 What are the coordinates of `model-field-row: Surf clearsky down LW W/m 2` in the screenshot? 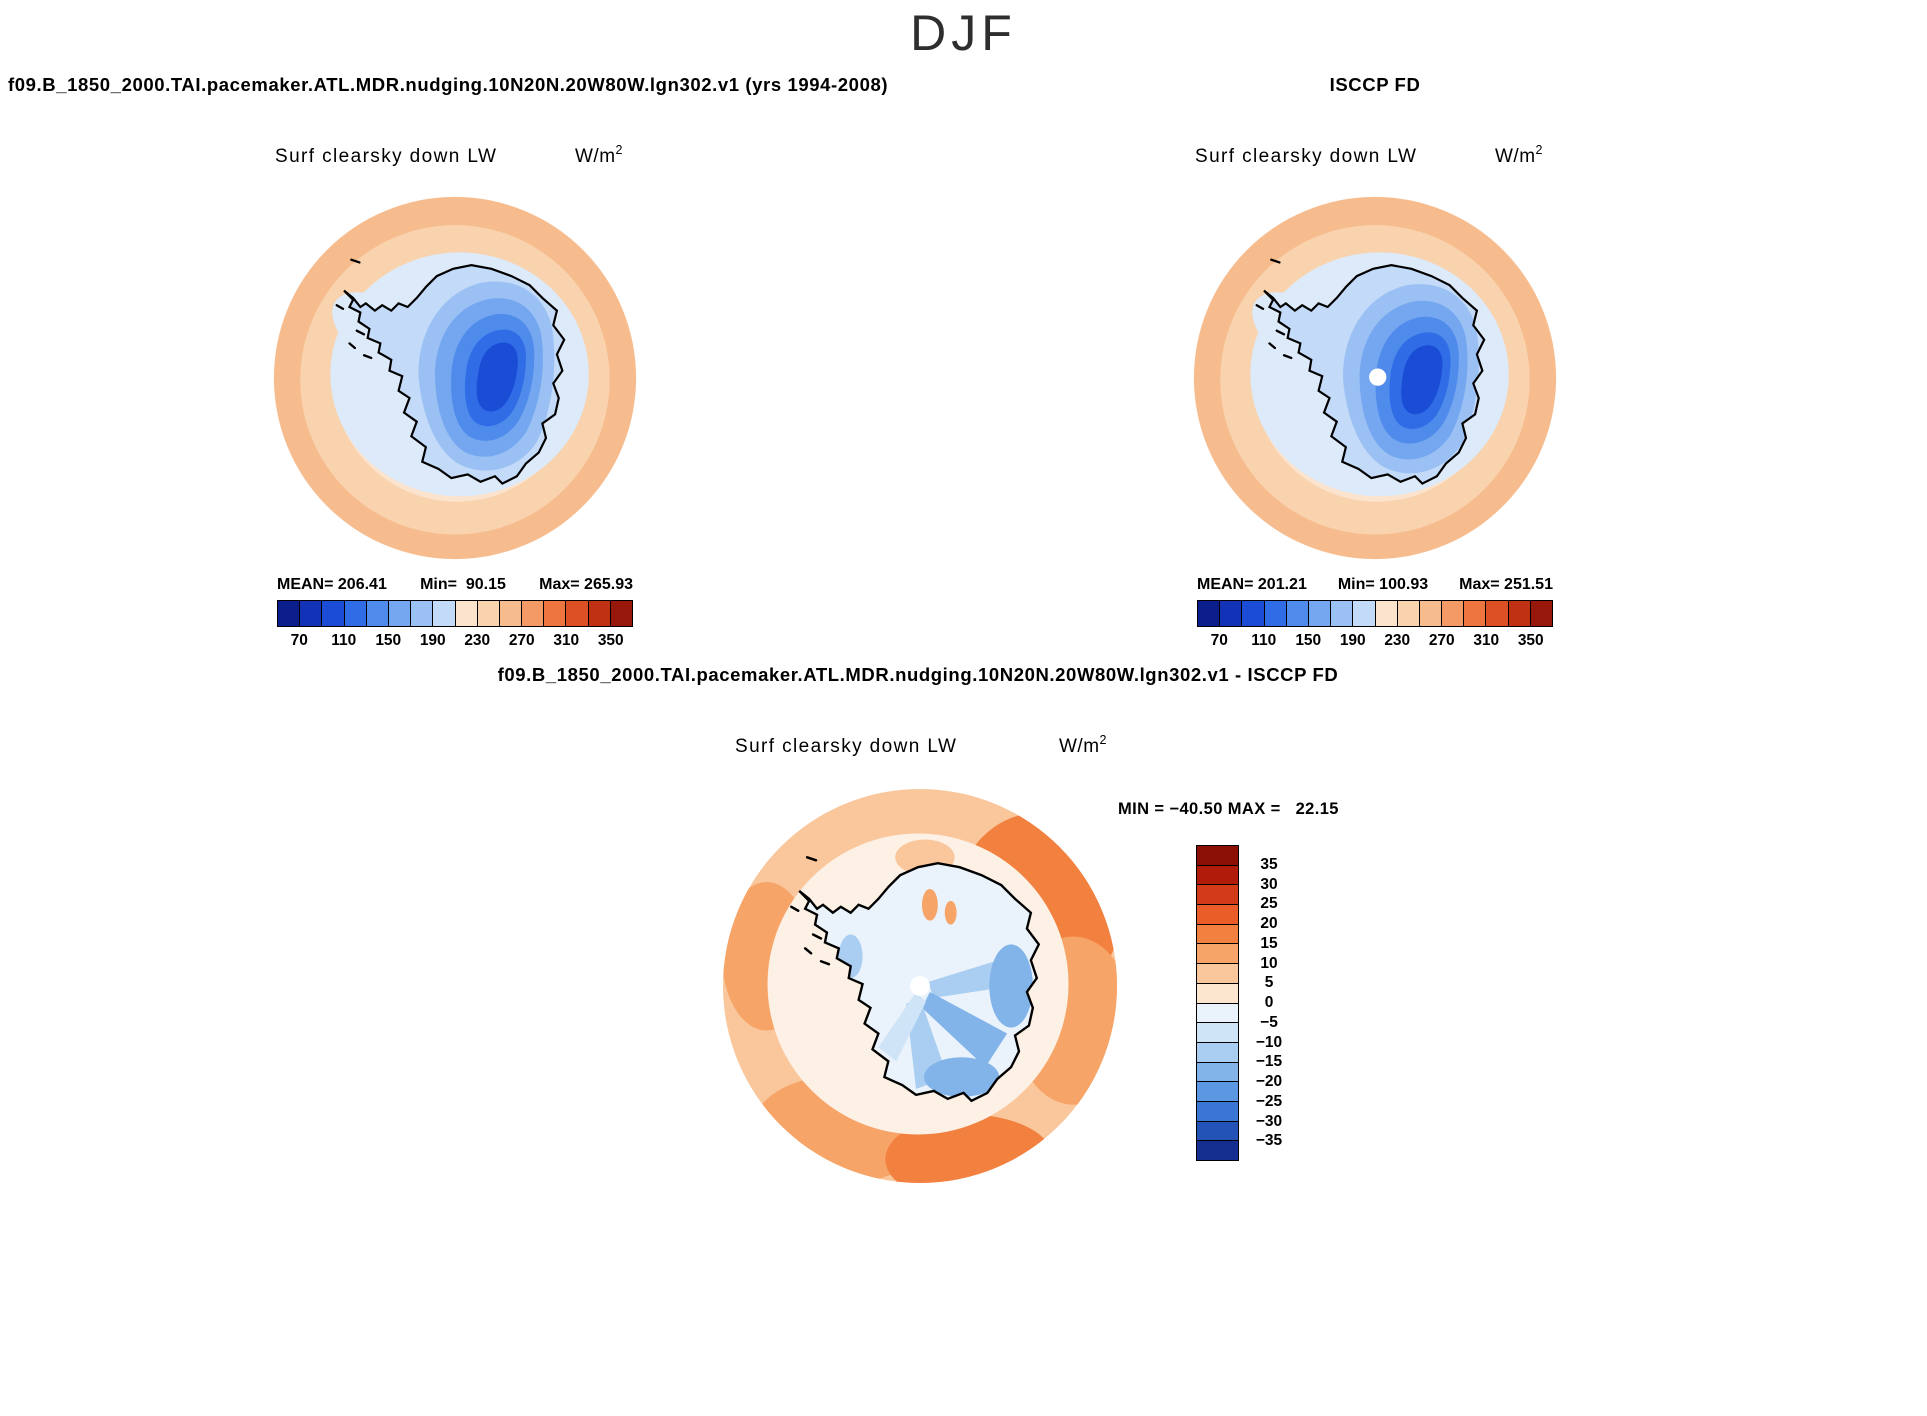 It's located at (449, 155).